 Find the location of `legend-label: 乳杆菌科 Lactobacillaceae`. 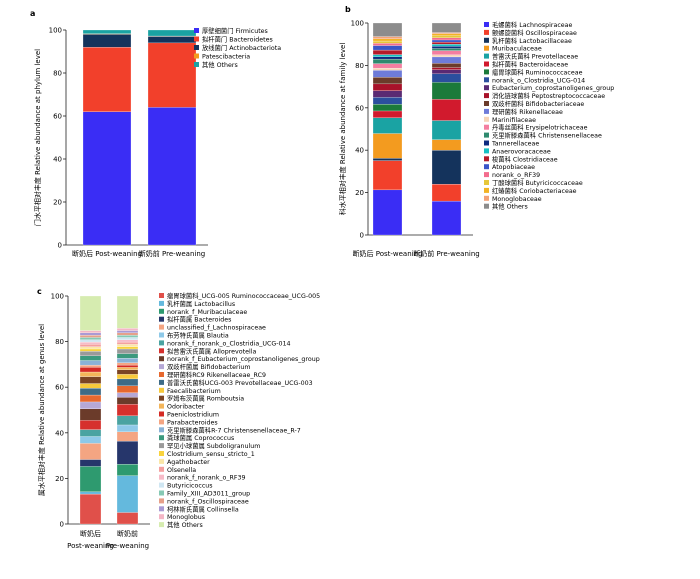

legend-label: 乳杆菌科 Lactobacillaceae is located at coordinates (532, 40).